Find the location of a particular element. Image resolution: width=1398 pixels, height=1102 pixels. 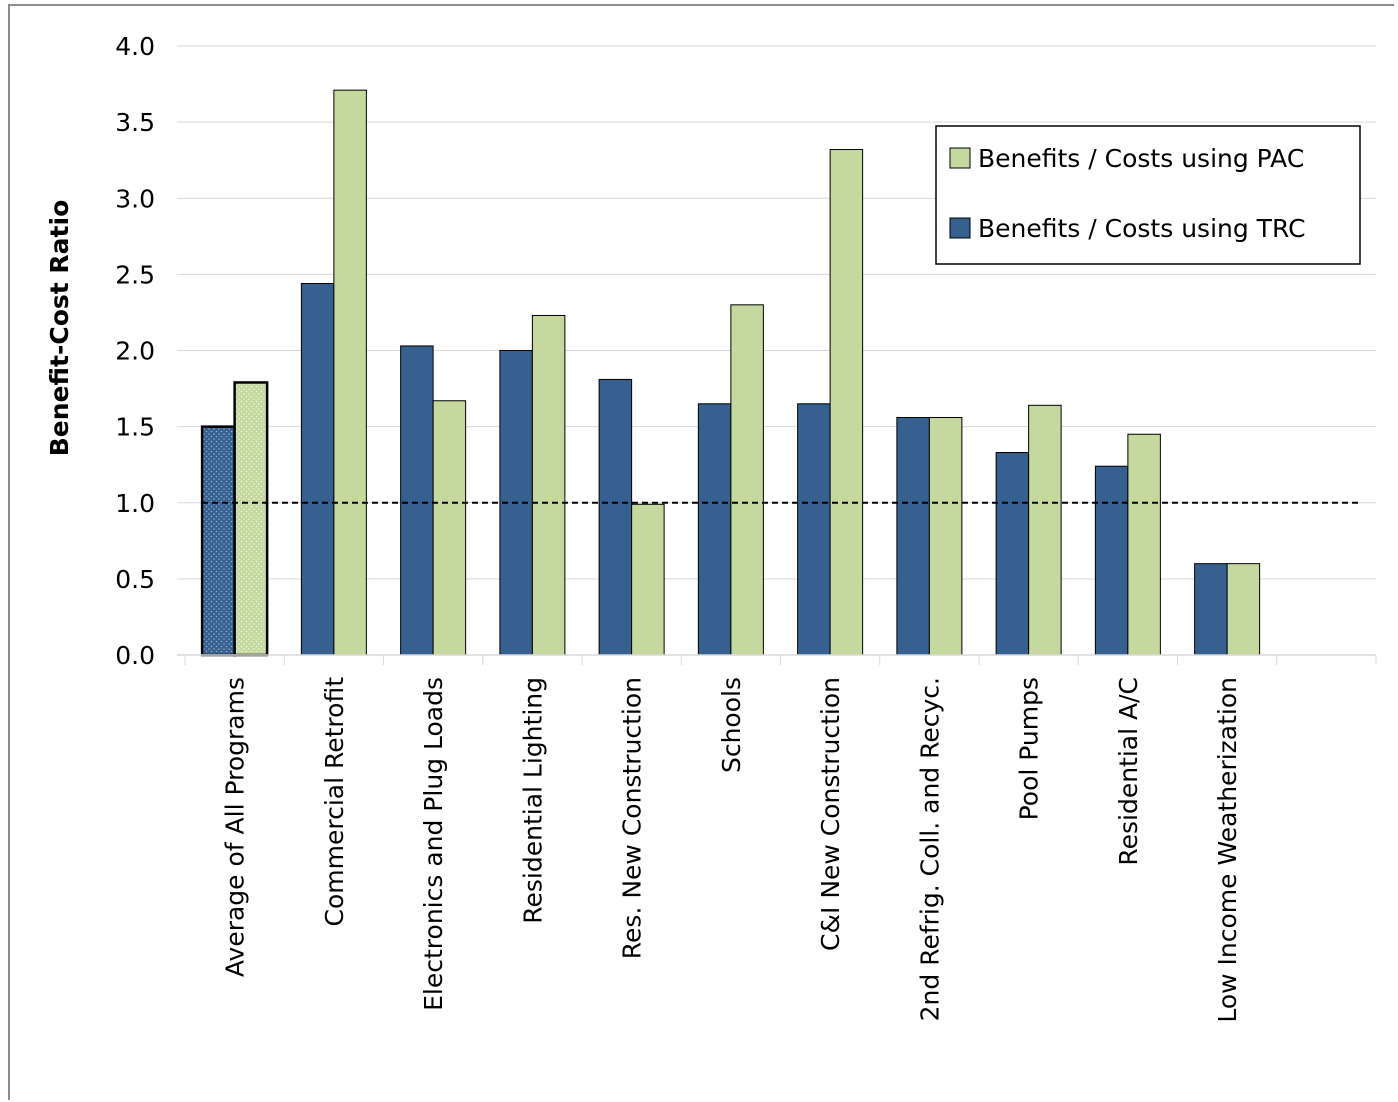

y-tick-label: 1.5 is located at coordinates (135, 427).